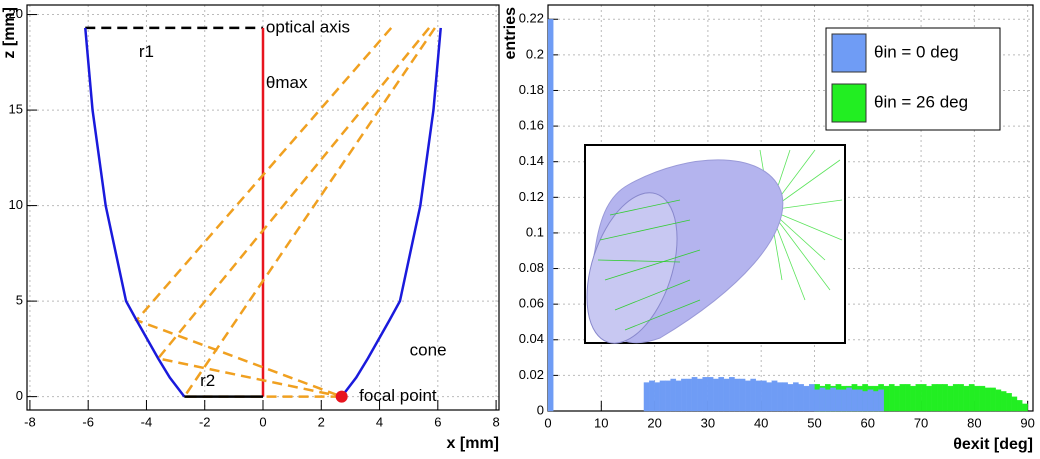 This screenshot has height=459, width=1040. What do you see at coordinates (9, 33) in the screenshot?
I see `y-axis-title: z [mm]` at bounding box center [9, 33].